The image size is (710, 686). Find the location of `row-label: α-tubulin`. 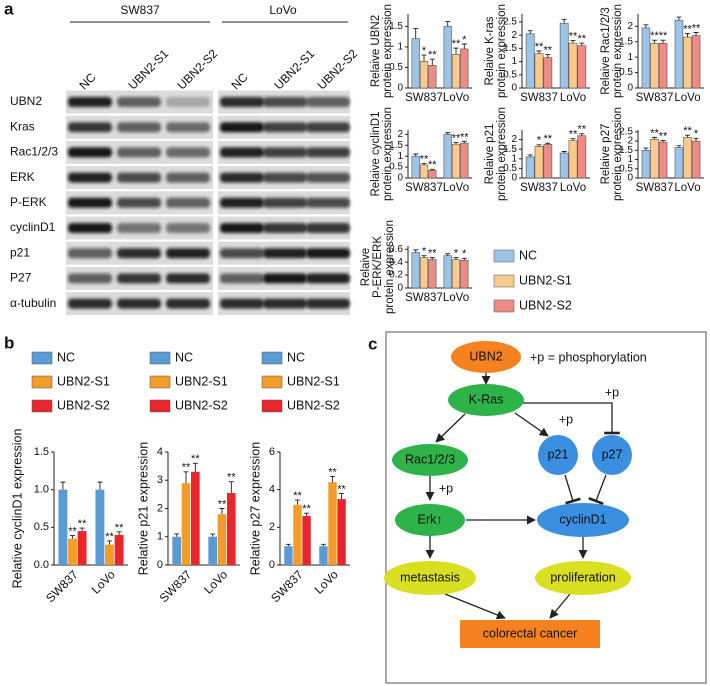

row-label: α-tubulin is located at coordinates (33, 303).